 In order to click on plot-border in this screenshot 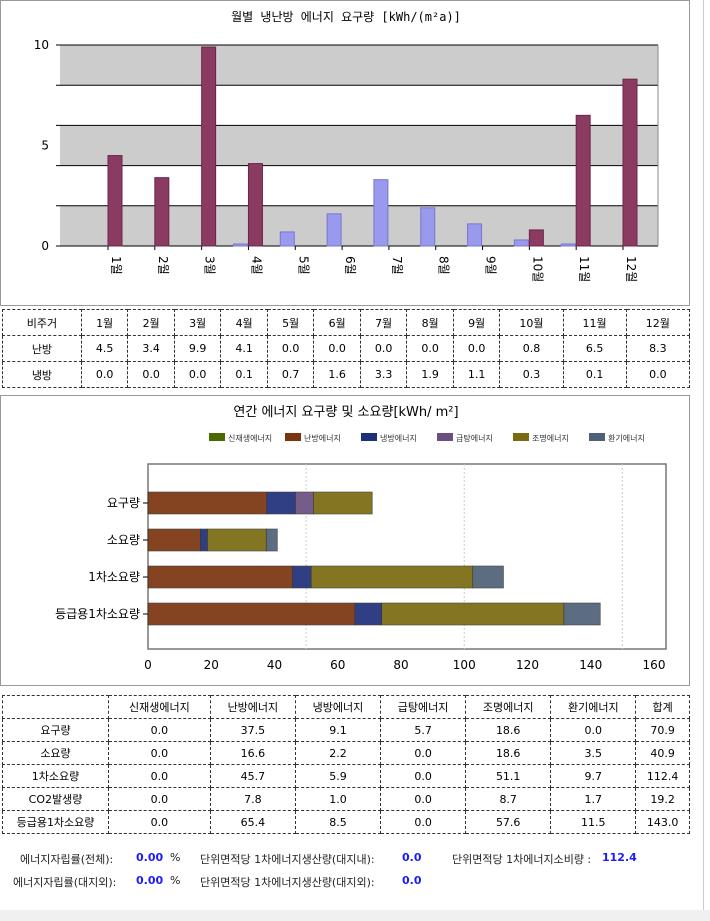, I will do `click(407, 556)`.